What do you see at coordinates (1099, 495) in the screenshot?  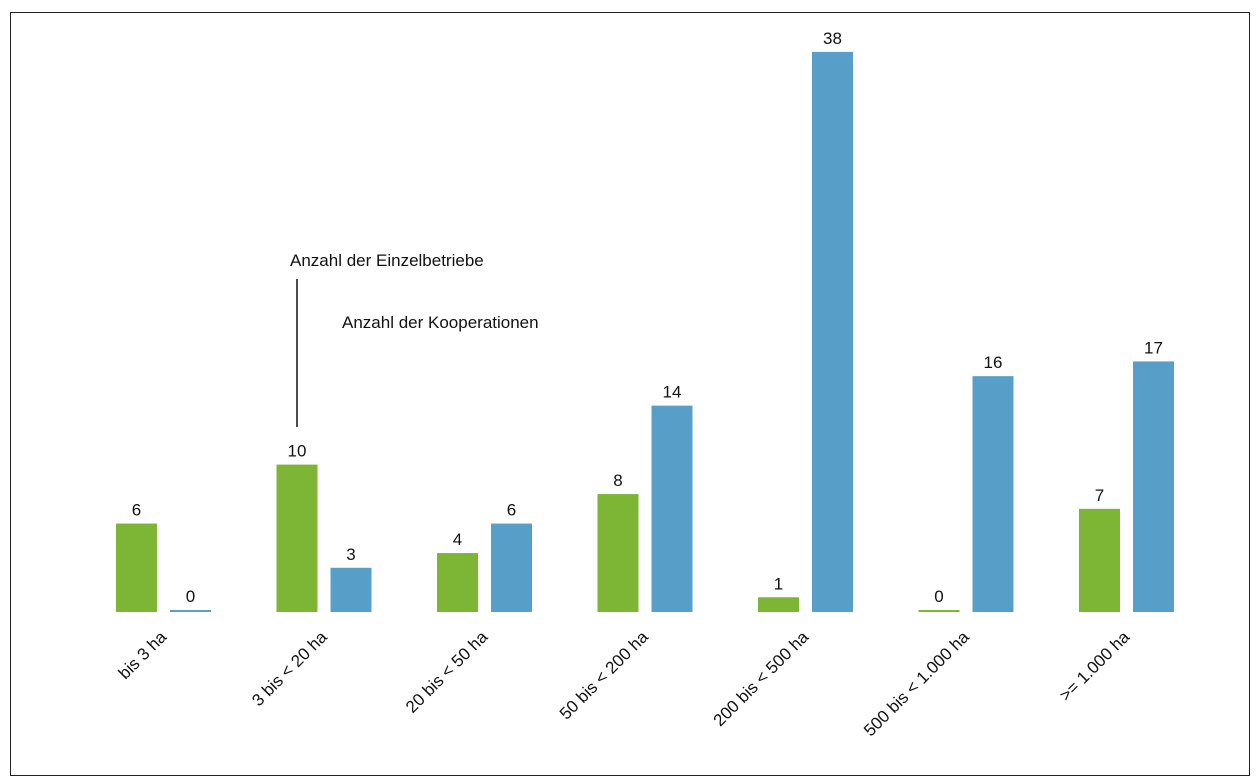 I see `value-label-series1-cat7: 7` at bounding box center [1099, 495].